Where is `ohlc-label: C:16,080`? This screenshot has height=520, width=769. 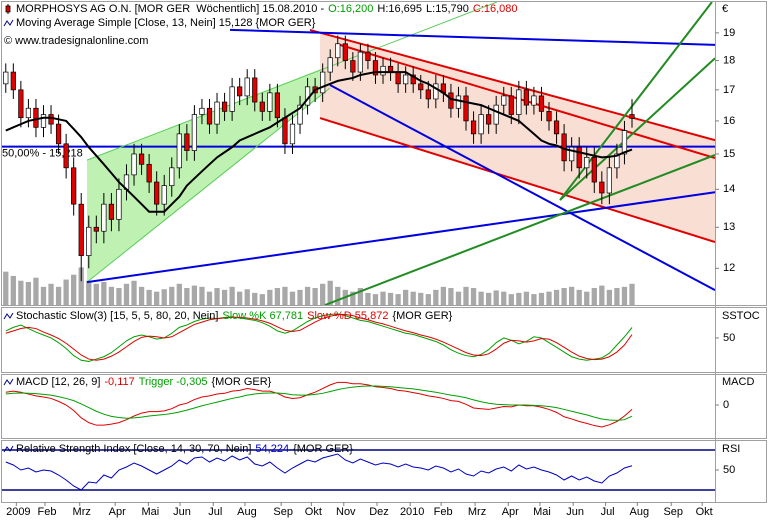
ohlc-label: C:16,080 is located at coordinates (495, 9).